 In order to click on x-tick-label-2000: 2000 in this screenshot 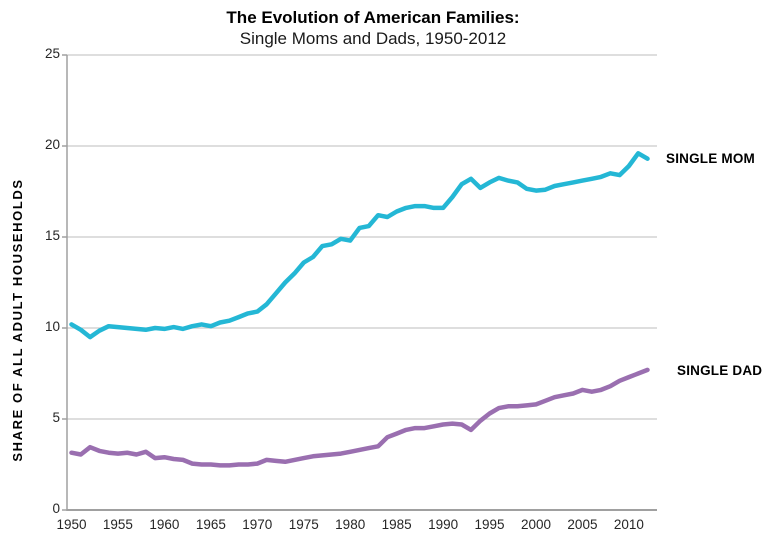, I will do `click(536, 524)`.